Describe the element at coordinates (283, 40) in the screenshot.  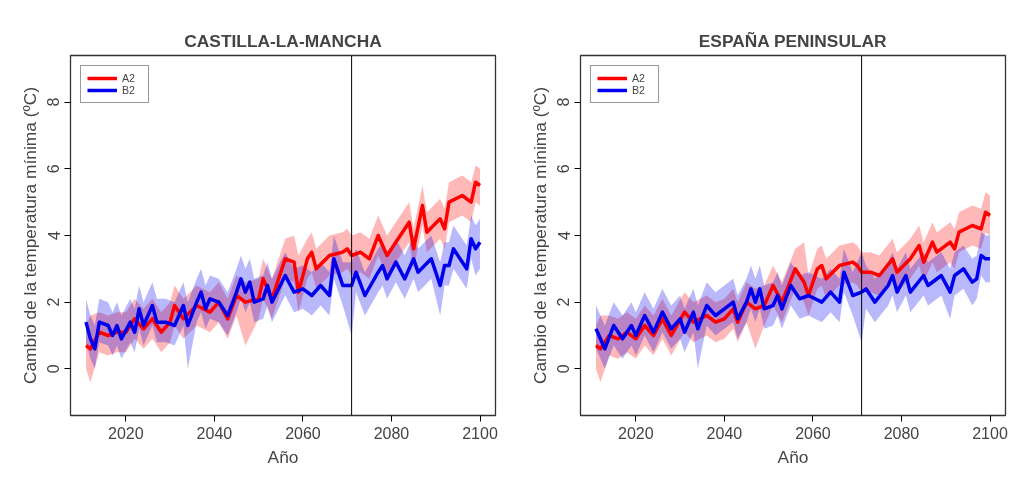
I see `chart-title: CASTILLA-LA-MANCHA` at that location.